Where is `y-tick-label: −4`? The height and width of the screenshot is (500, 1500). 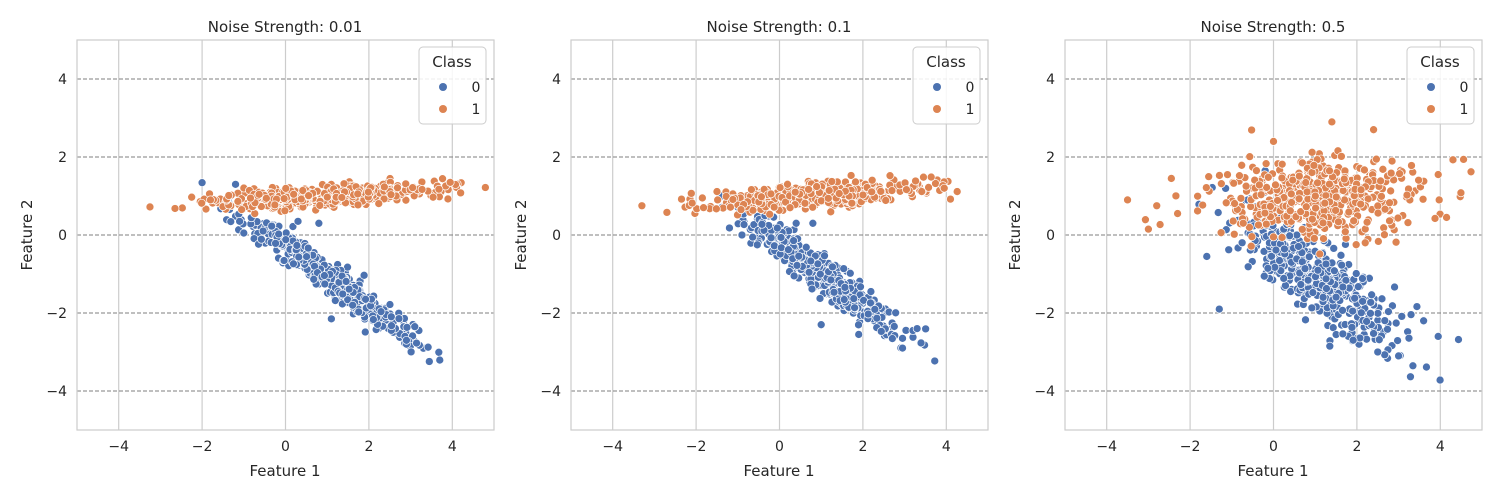 y-tick-label: −4 is located at coordinates (550, 392).